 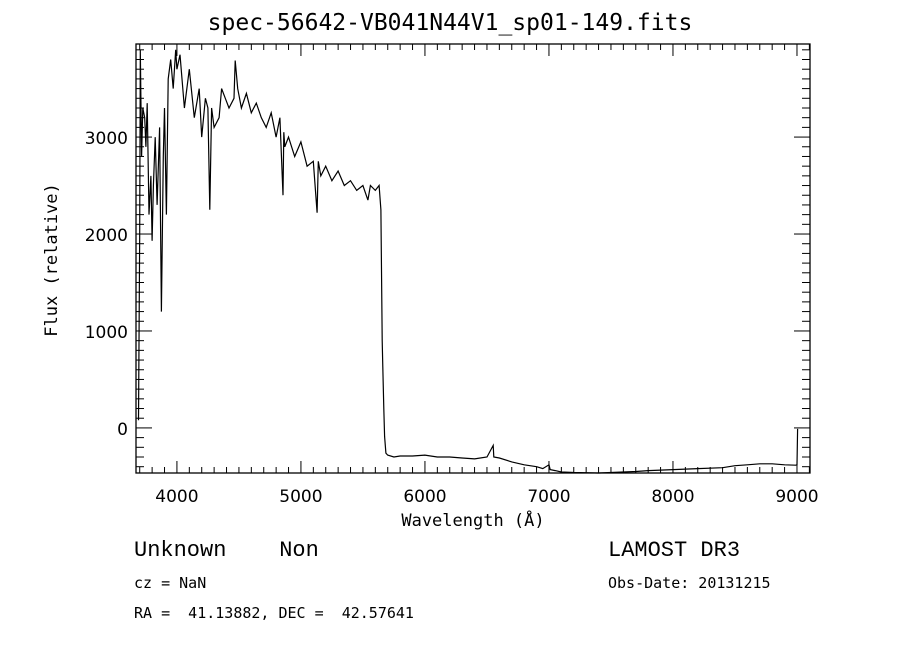 What do you see at coordinates (424, 497) in the screenshot?
I see `x-tick-label: 6000` at bounding box center [424, 497].